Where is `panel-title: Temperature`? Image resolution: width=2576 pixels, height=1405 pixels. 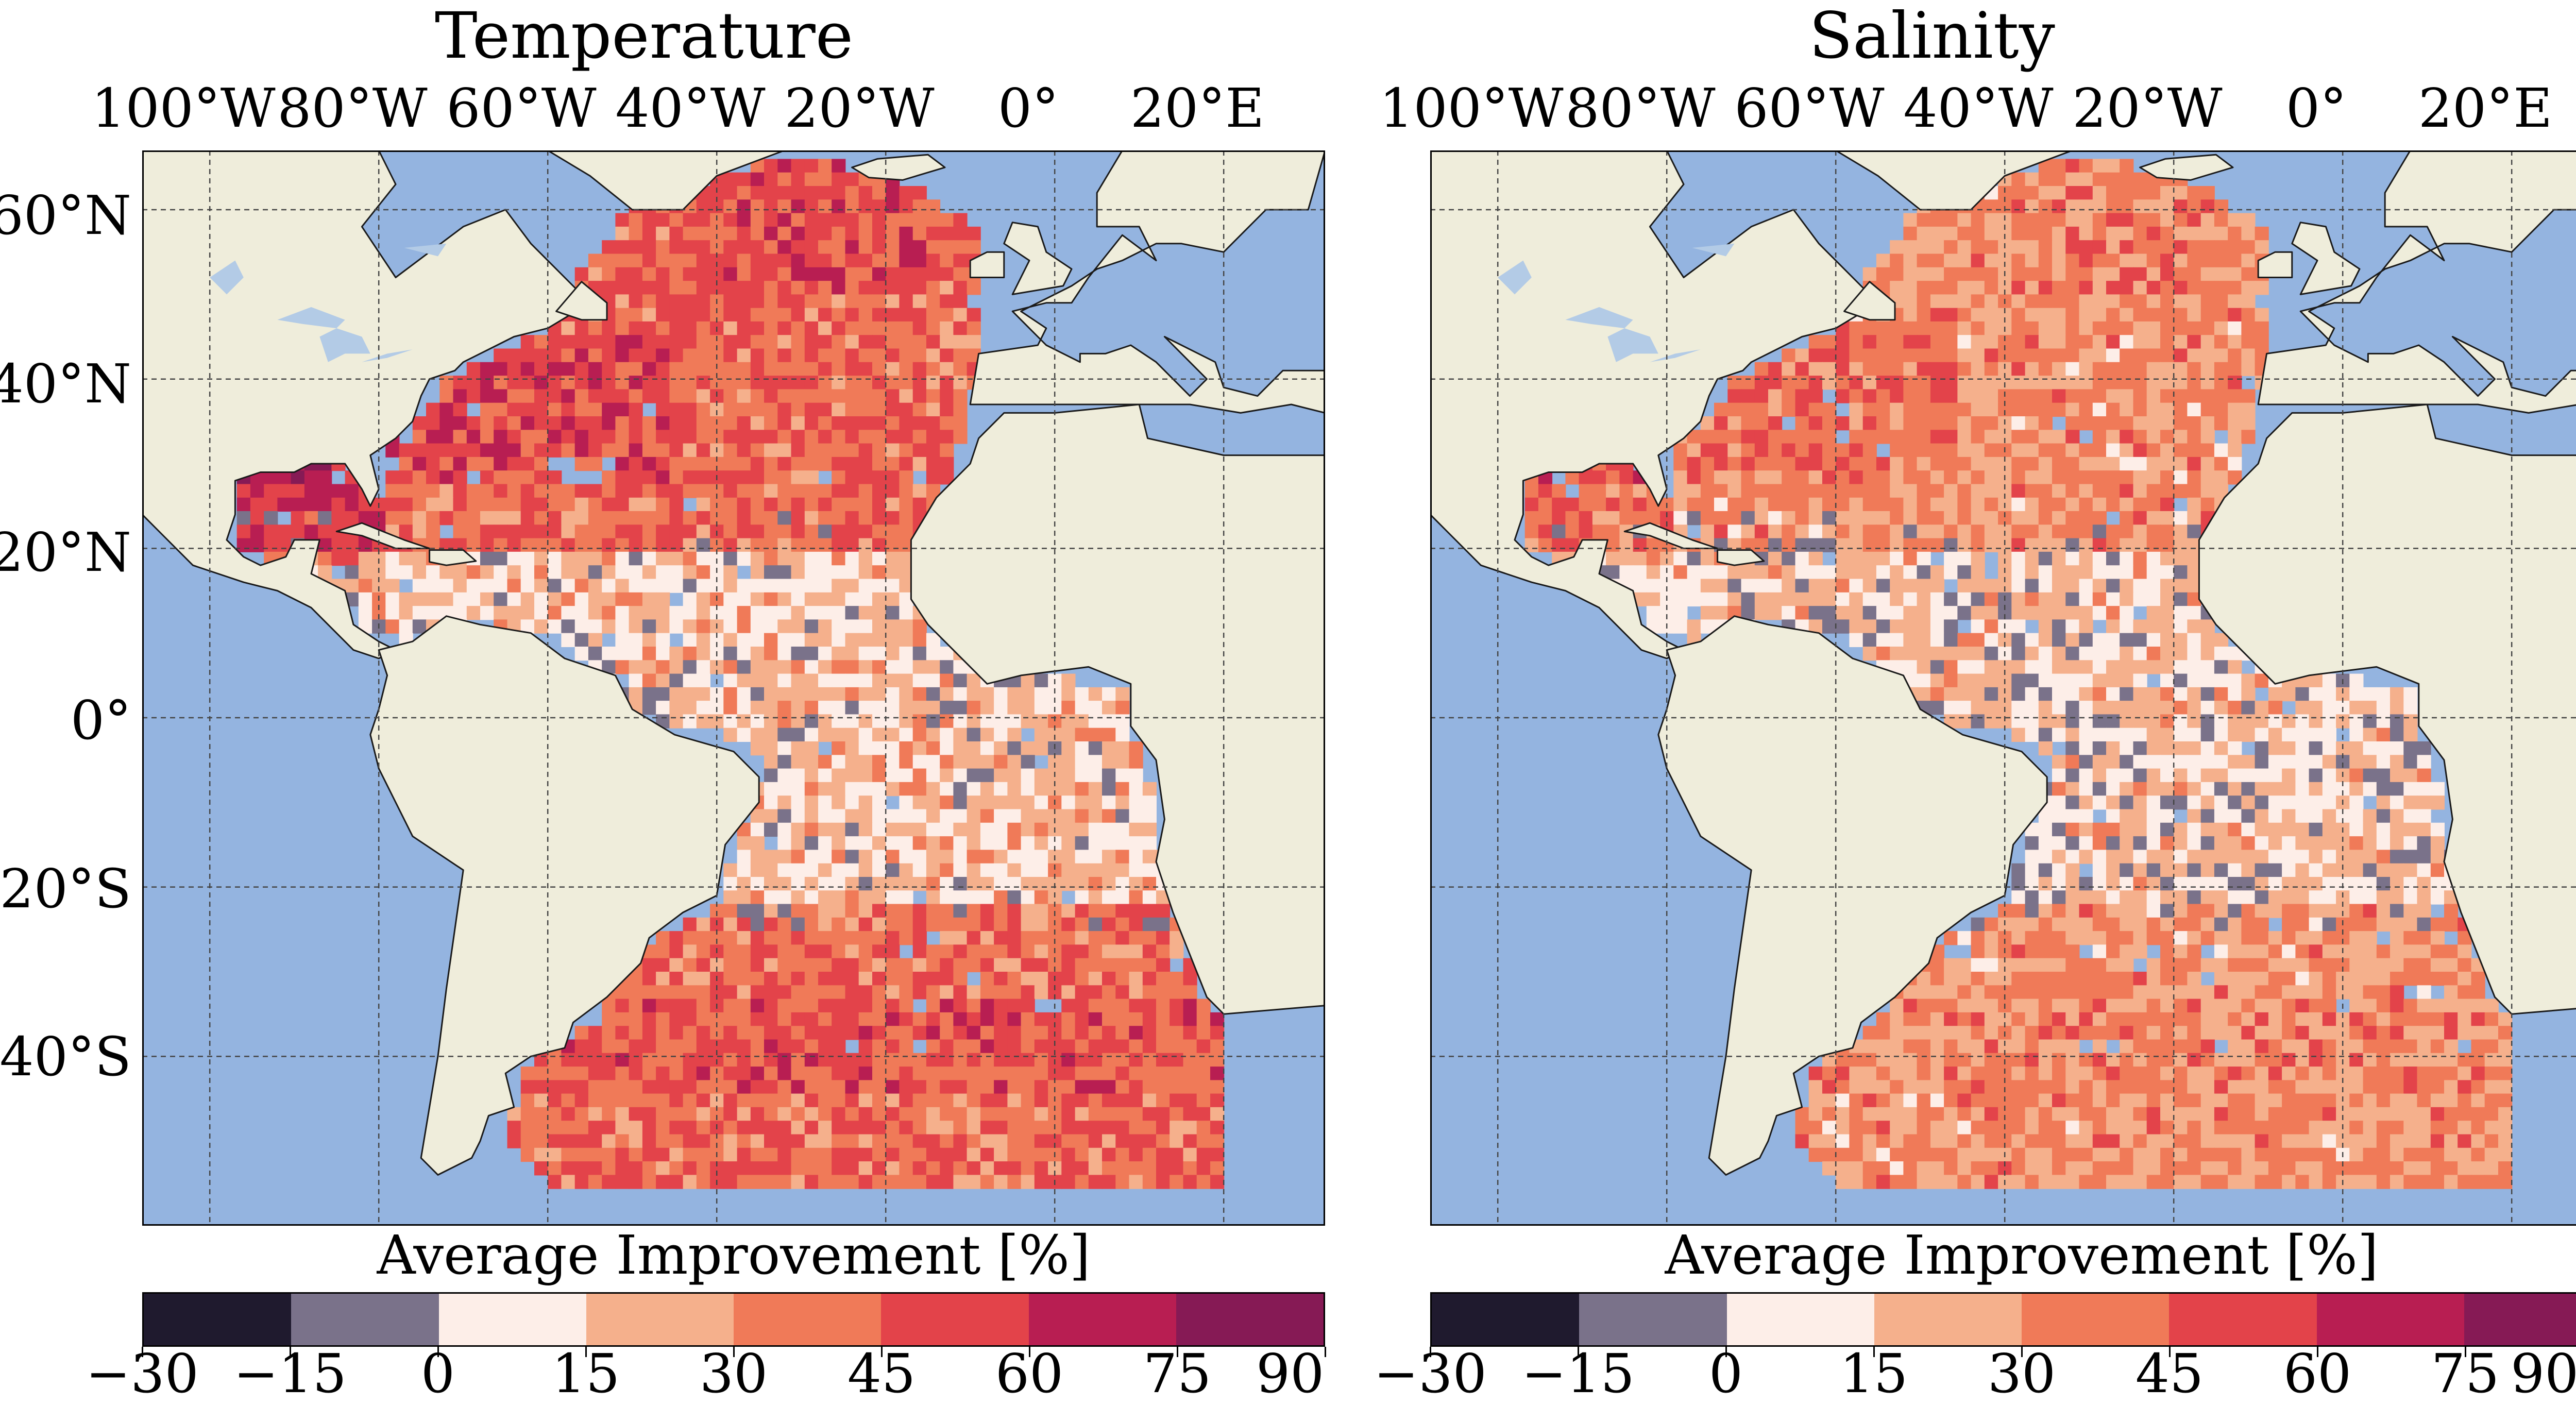 panel-title: Temperature is located at coordinates (644, 36).